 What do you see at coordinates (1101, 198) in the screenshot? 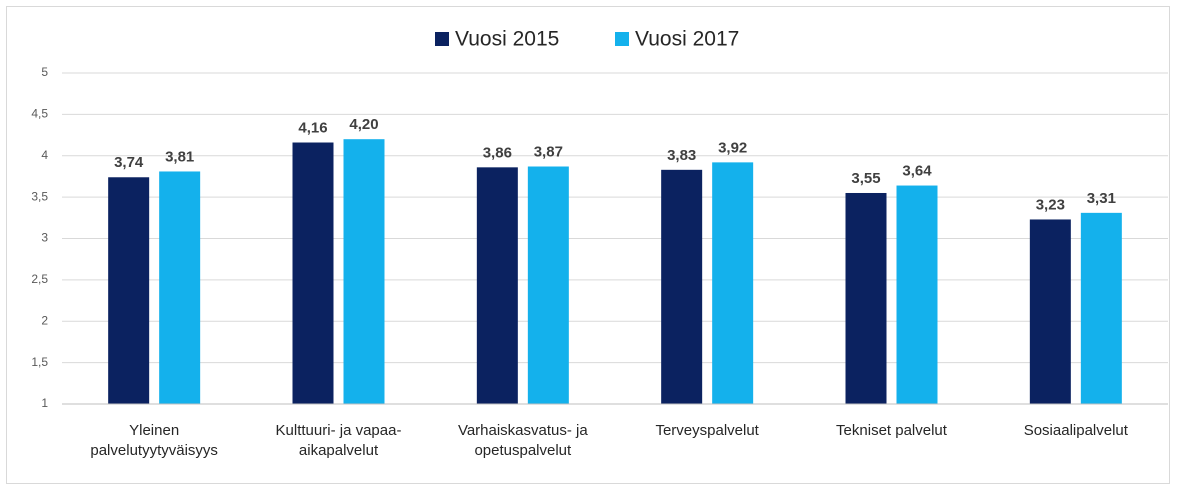
I see `value-label: 3,31` at bounding box center [1101, 198].